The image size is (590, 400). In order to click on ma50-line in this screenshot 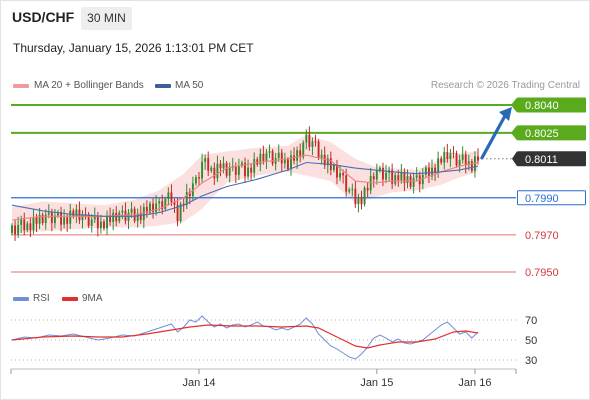, I will do `click(245, 189)`.